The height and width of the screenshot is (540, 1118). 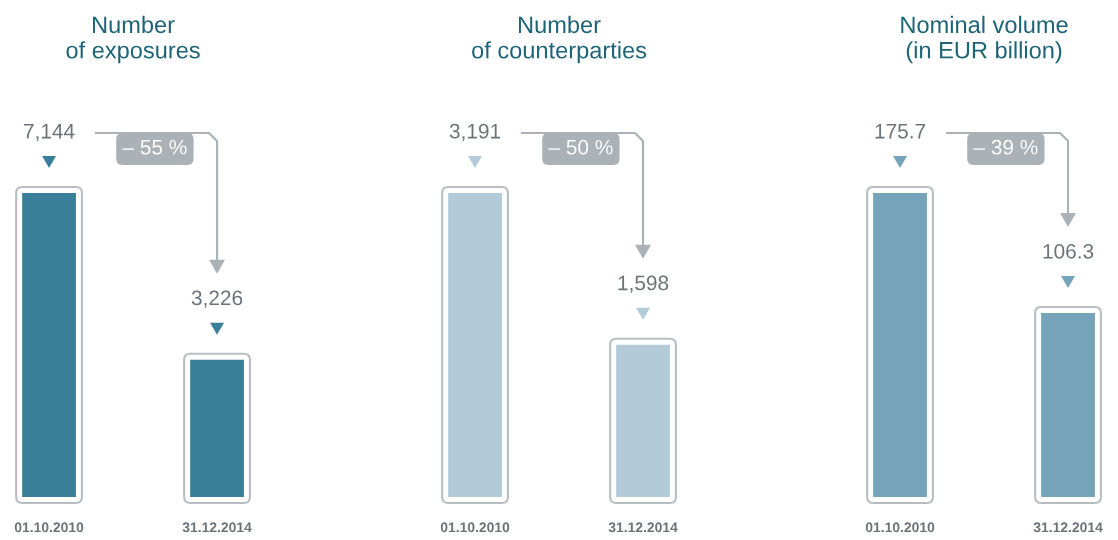 I want to click on text: – 50 %, so click(x=580, y=147).